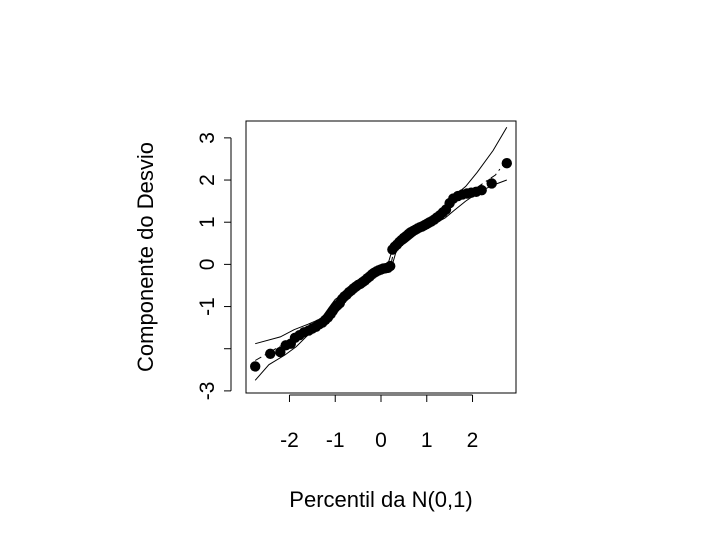 The image size is (703, 546). I want to click on y-tick-label: 1, so click(207, 222).